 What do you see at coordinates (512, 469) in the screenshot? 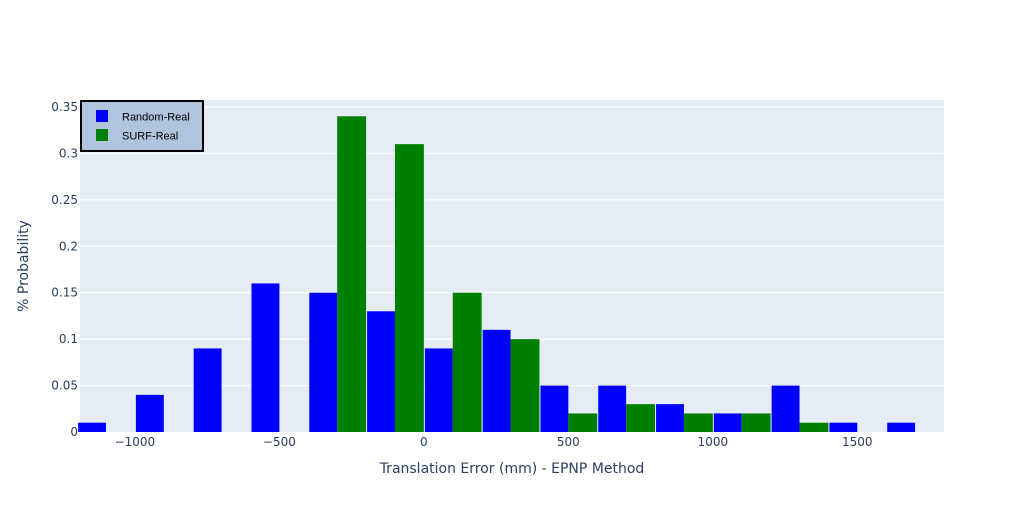
I see `x-axis-title: Translation Error (mm) - EPNP Method` at bounding box center [512, 469].